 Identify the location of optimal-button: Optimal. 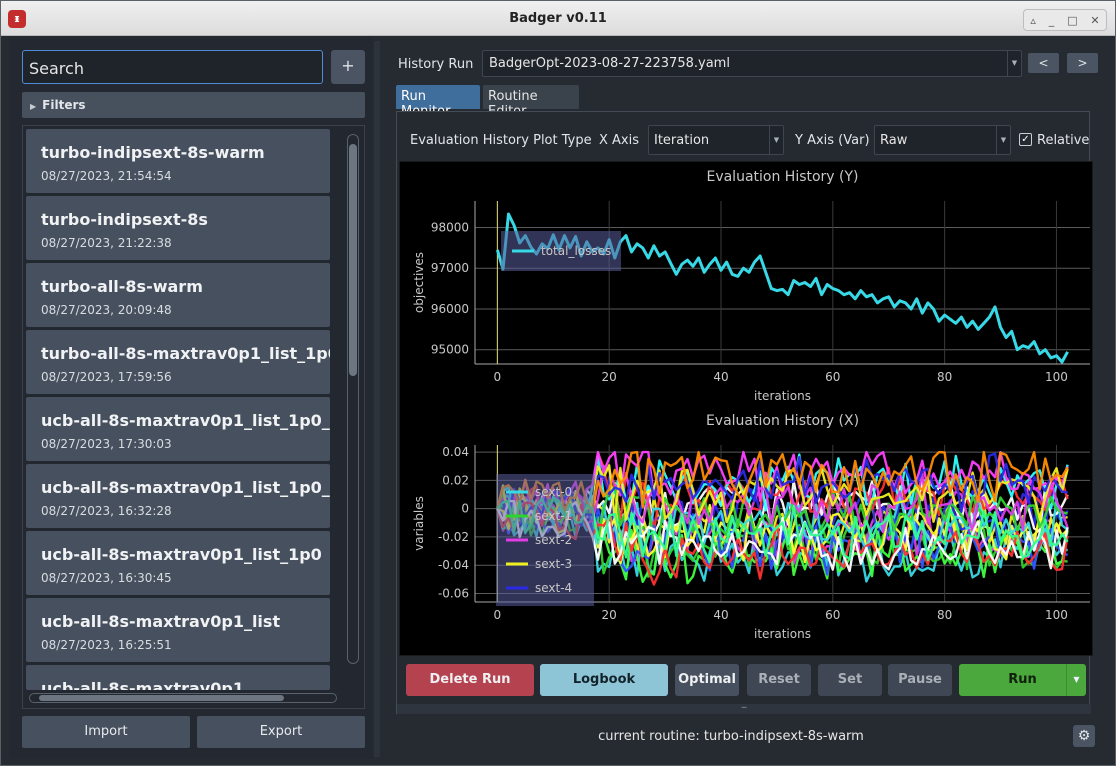
(707, 680).